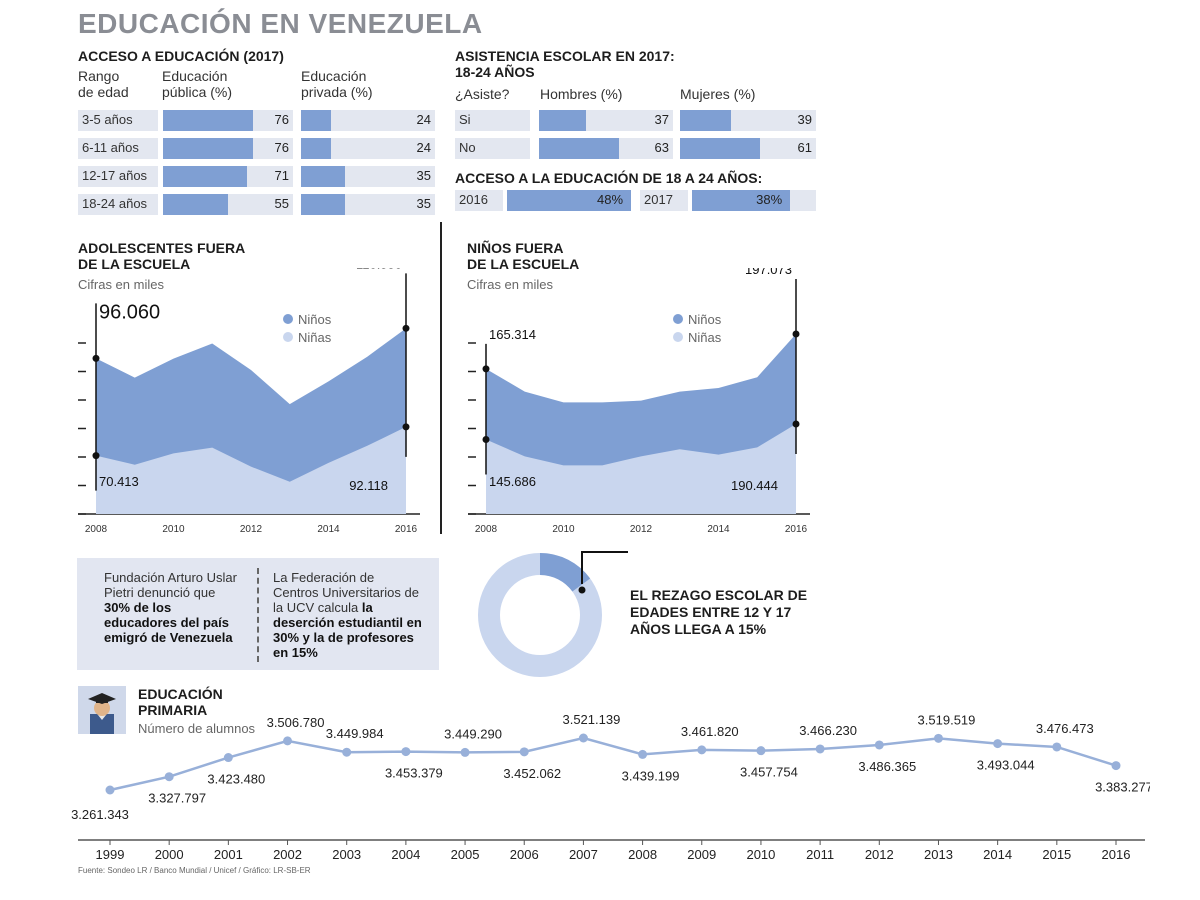 The image size is (1200, 900). What do you see at coordinates (118, 176) in the screenshot?
I see `age-cell: 12-17 años` at bounding box center [118, 176].